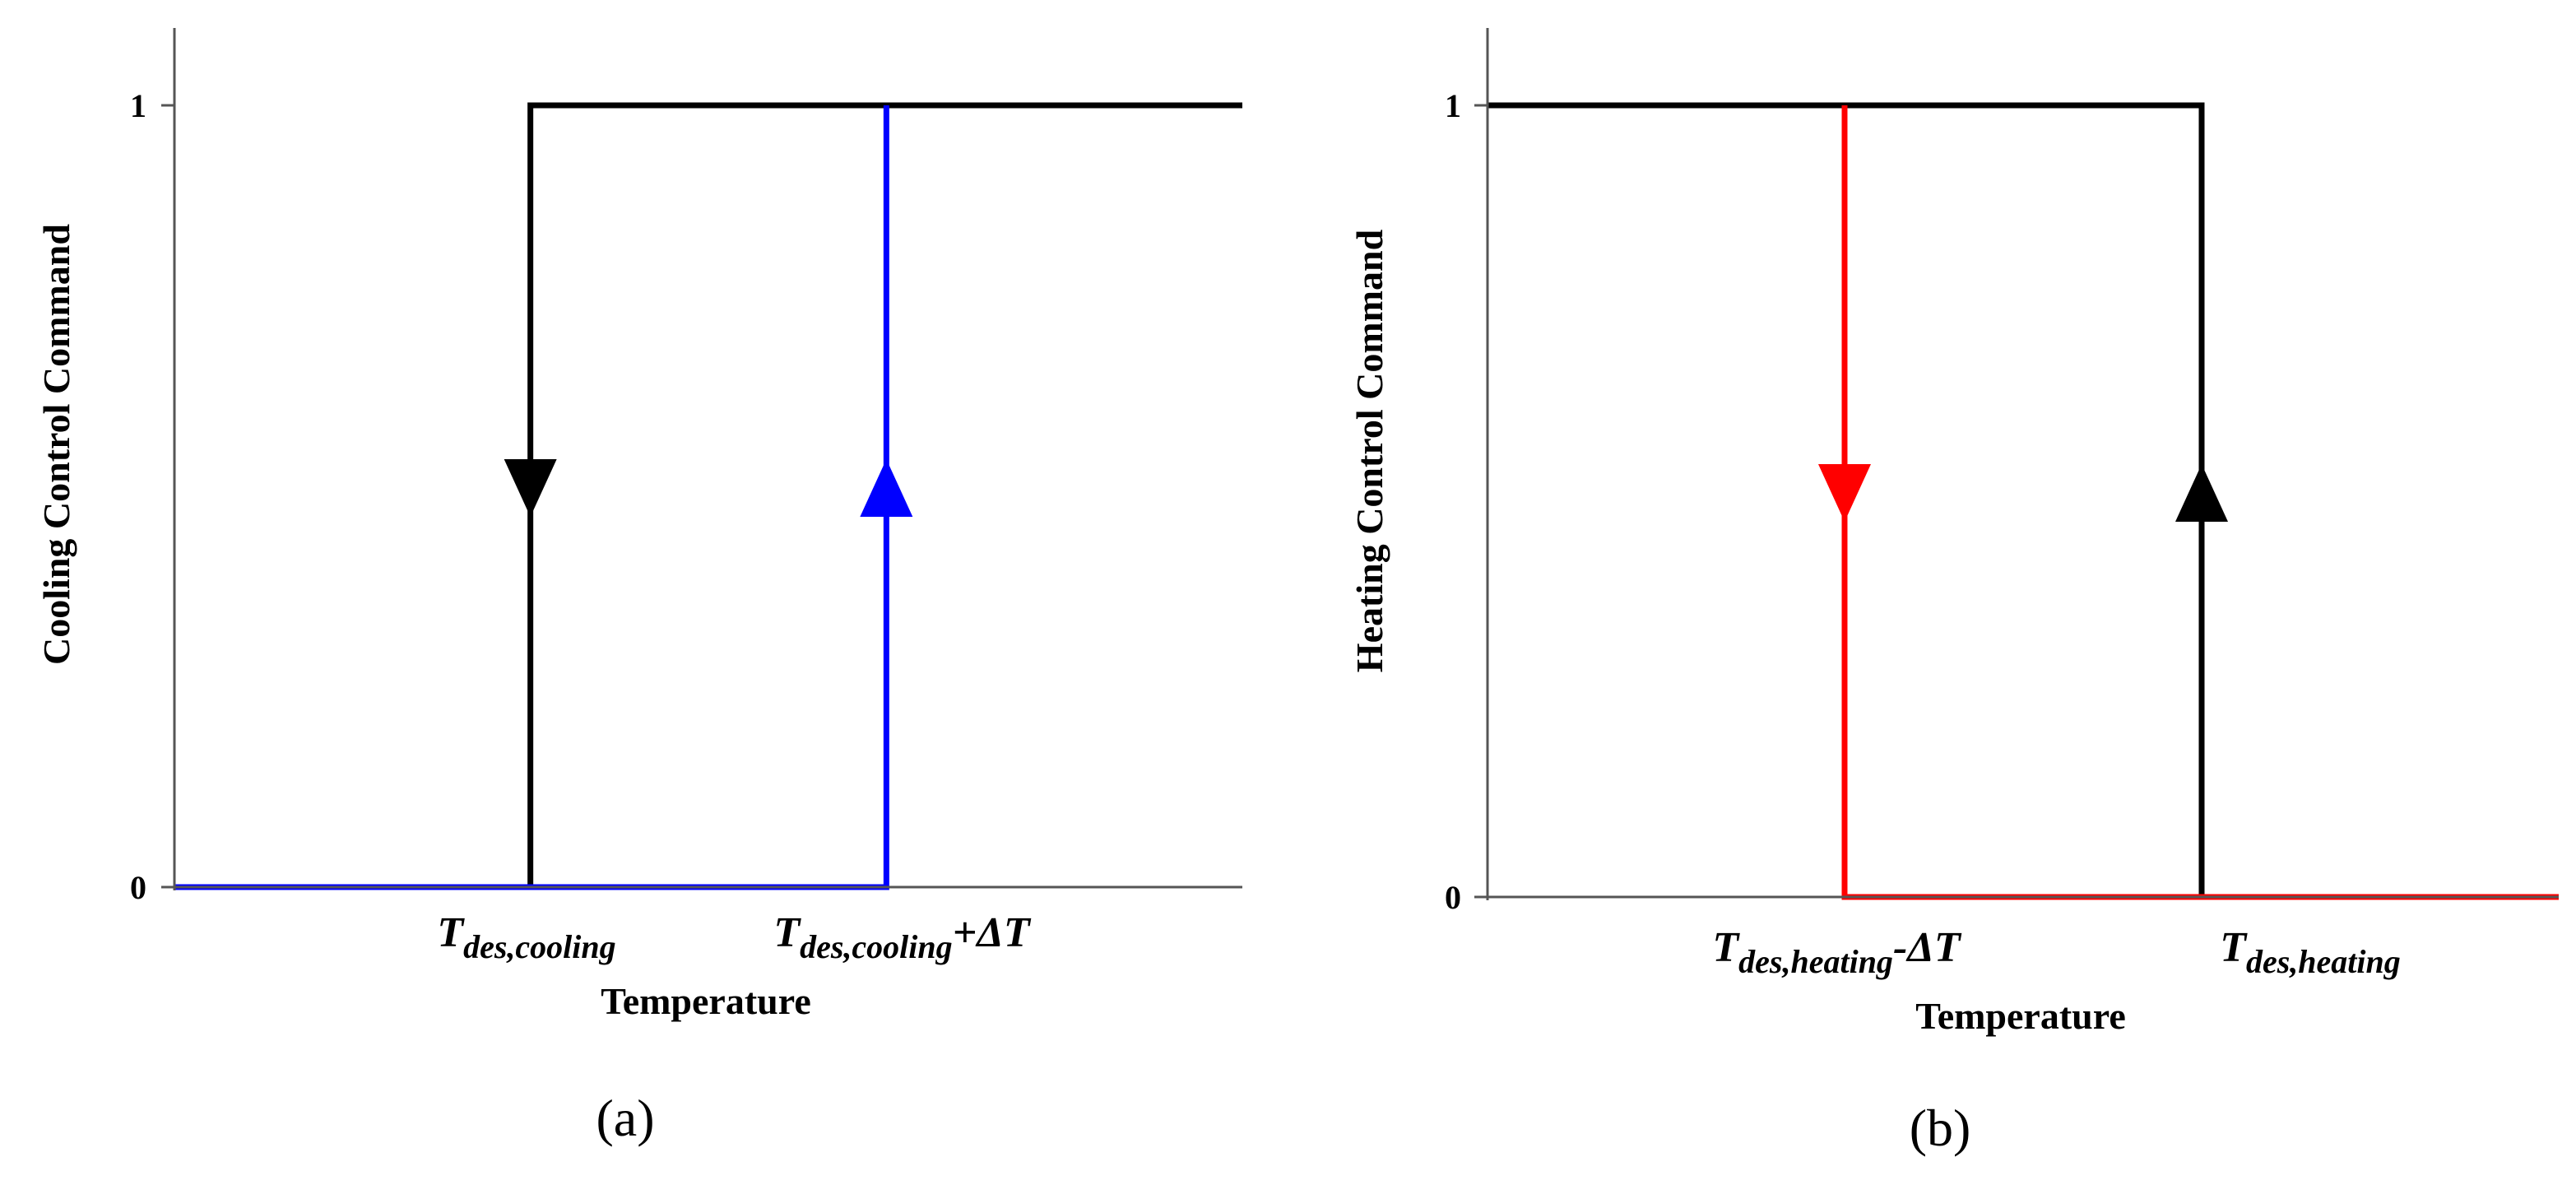 The image size is (2576, 1185). What do you see at coordinates (2310, 952) in the screenshot?
I see `panel-b-xtick-label-2: Tdes,heating` at bounding box center [2310, 952].